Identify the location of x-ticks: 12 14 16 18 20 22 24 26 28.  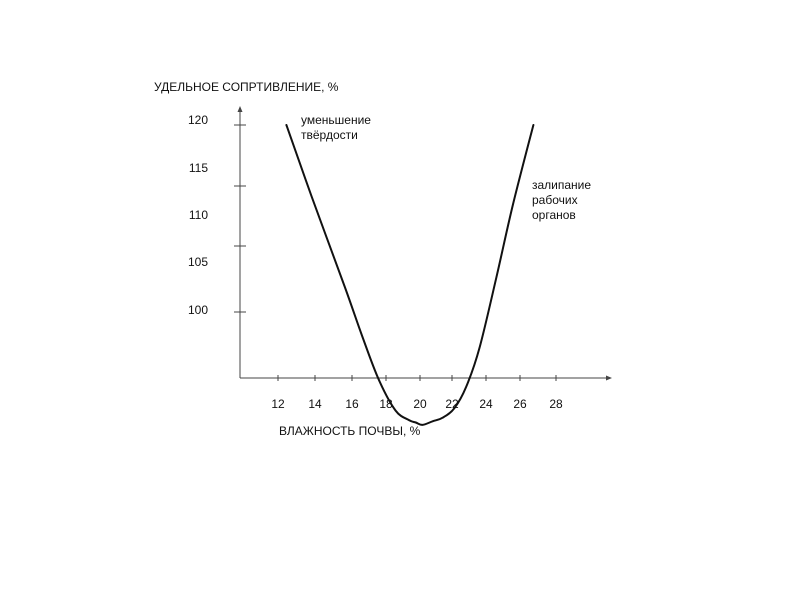
(417, 393).